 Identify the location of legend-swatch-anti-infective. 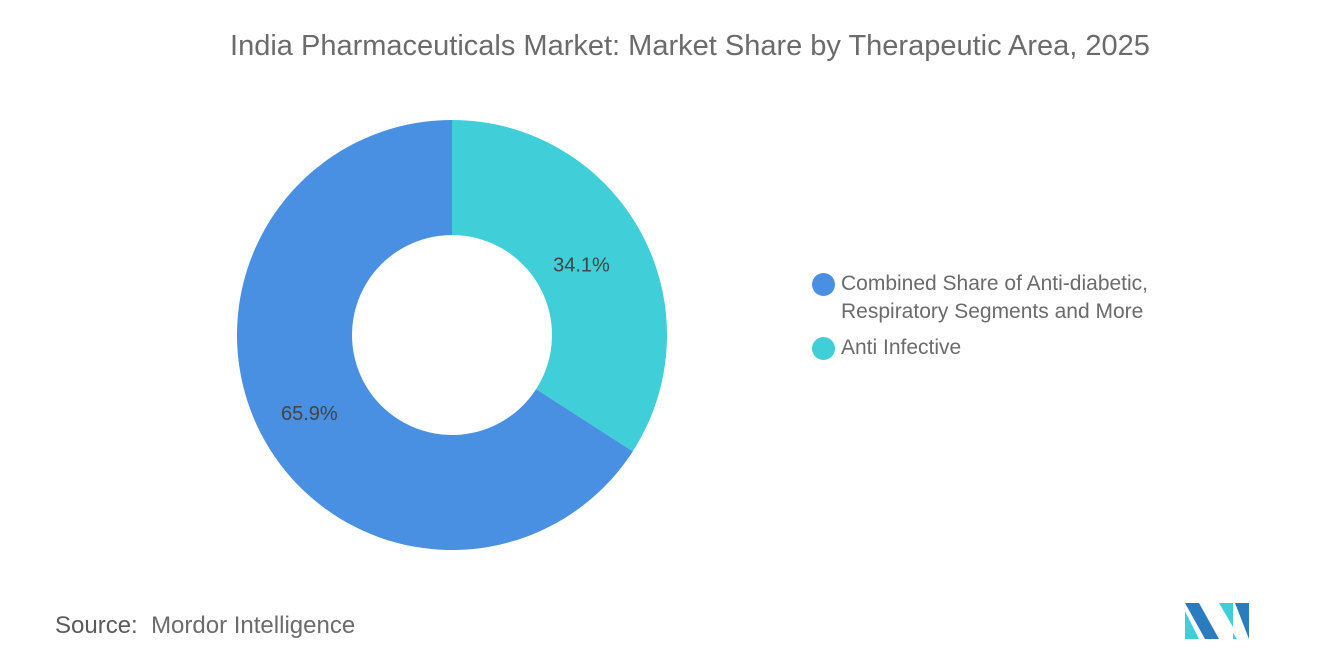
(823, 348).